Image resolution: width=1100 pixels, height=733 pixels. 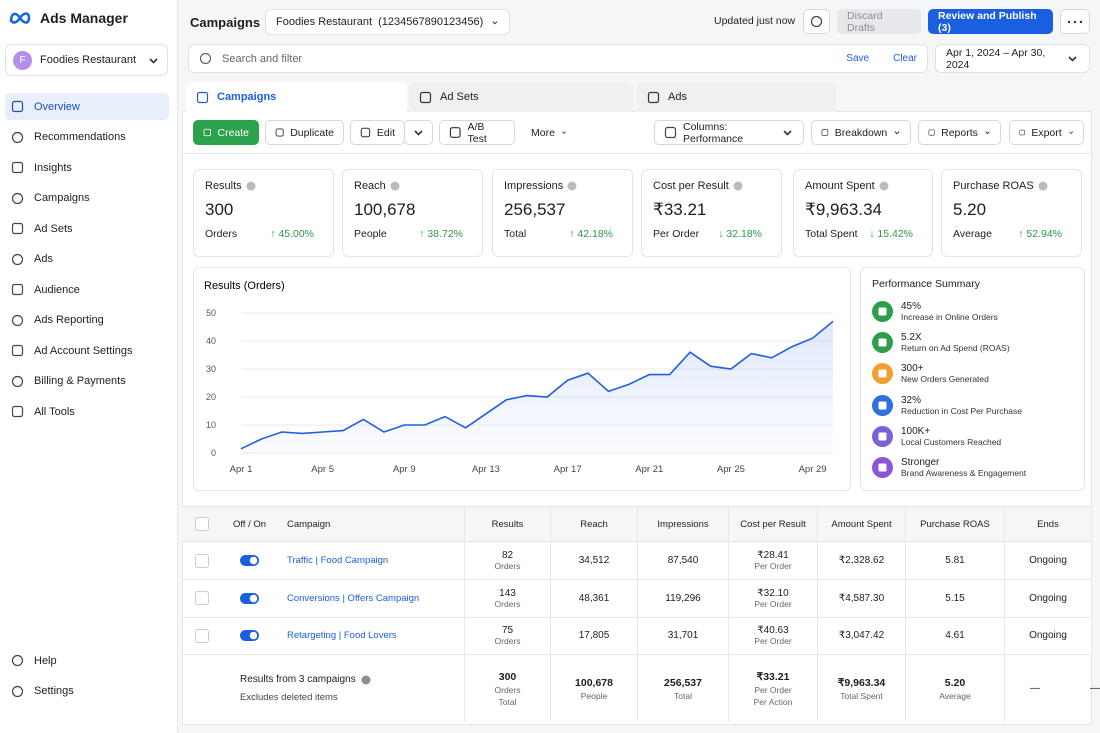 I want to click on nav-item: Recommendations, so click(x=87, y=137).